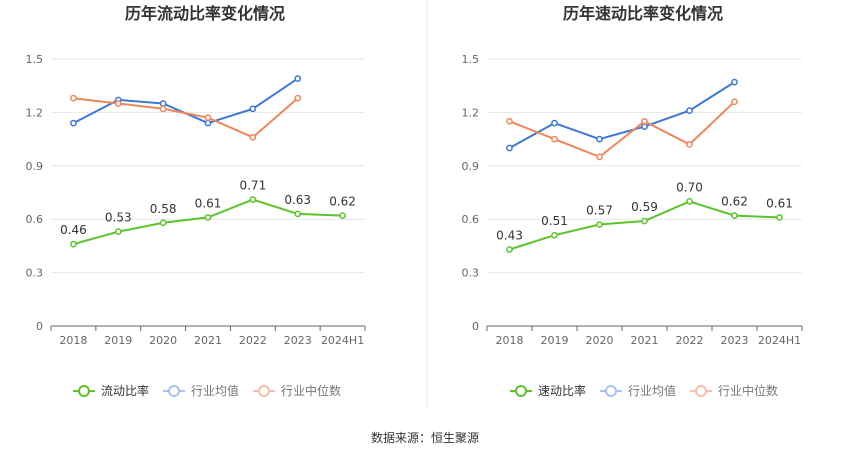 The height and width of the screenshot is (459, 850). Describe the element at coordinates (425, 437) in the screenshot. I see `source-note: 数据来源：恒生聚源` at that location.